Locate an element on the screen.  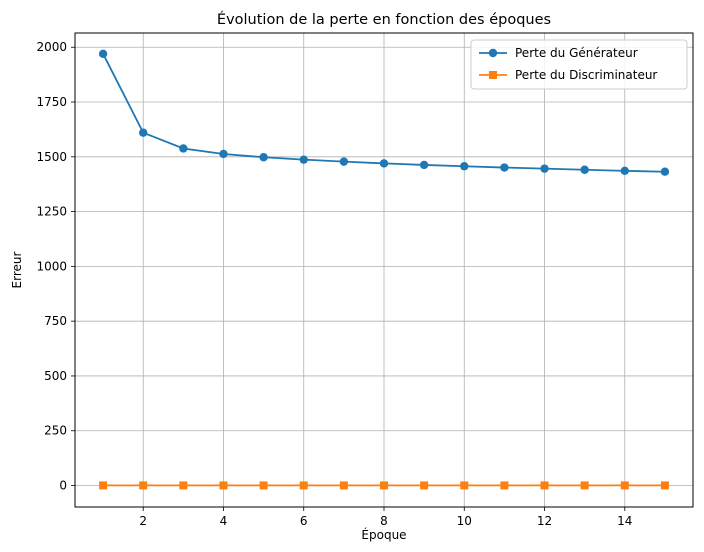
legend-label: Perte du Générateur is located at coordinates (576, 53).